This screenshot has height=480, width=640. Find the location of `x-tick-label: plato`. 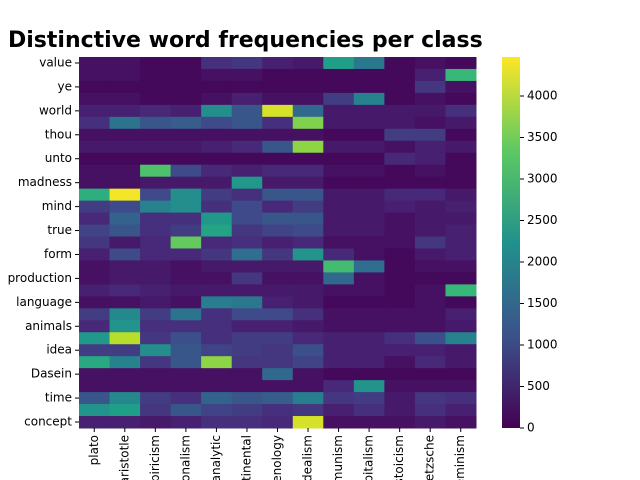

x-tick-label: plato is located at coordinates (94, 450).